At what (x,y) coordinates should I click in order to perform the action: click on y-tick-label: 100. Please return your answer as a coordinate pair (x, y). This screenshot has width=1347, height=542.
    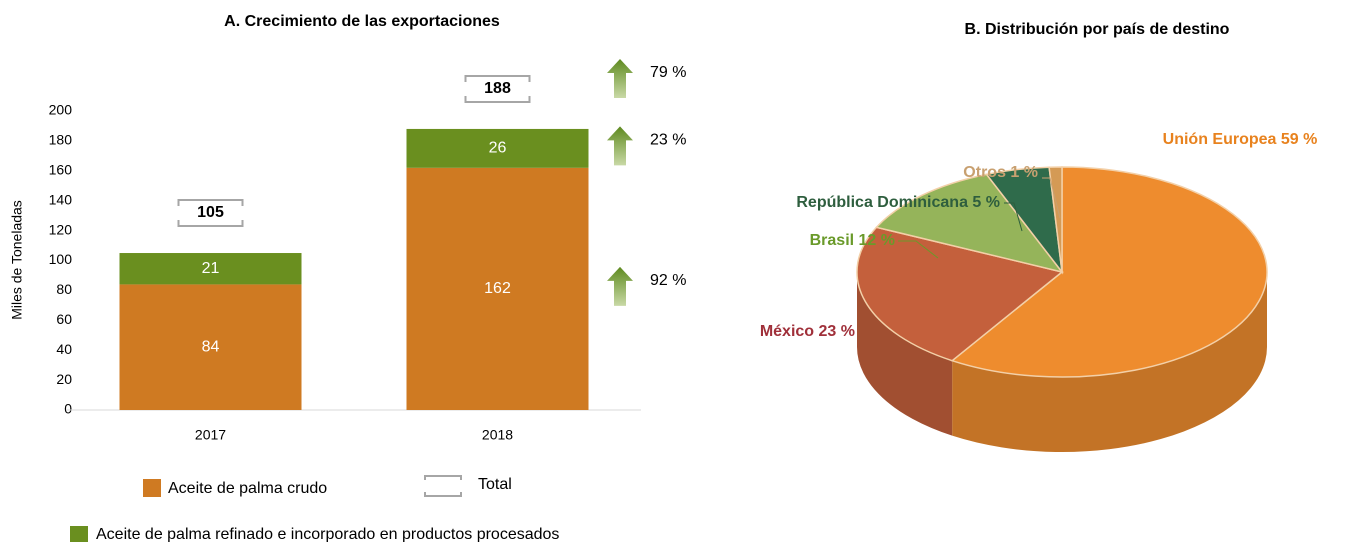
    Looking at the image, I should click on (61, 259).